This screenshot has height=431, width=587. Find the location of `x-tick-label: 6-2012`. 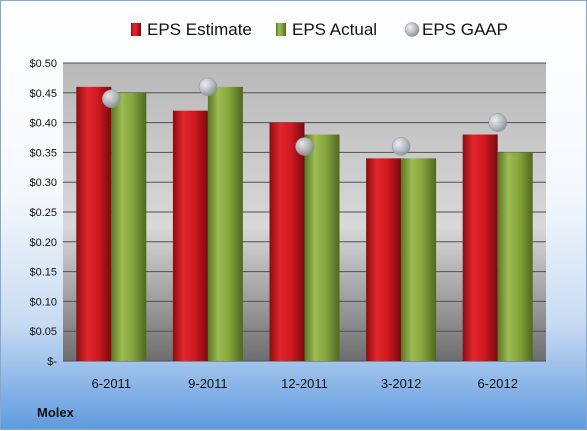

x-tick-label: 6-2012 is located at coordinates (497, 383).